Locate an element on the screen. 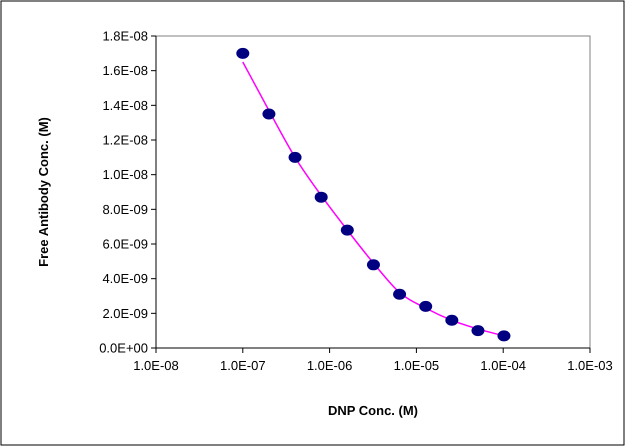 Image resolution: width=626 pixels, height=447 pixels. x-tick-label: 1.0E-06 is located at coordinates (329, 365).